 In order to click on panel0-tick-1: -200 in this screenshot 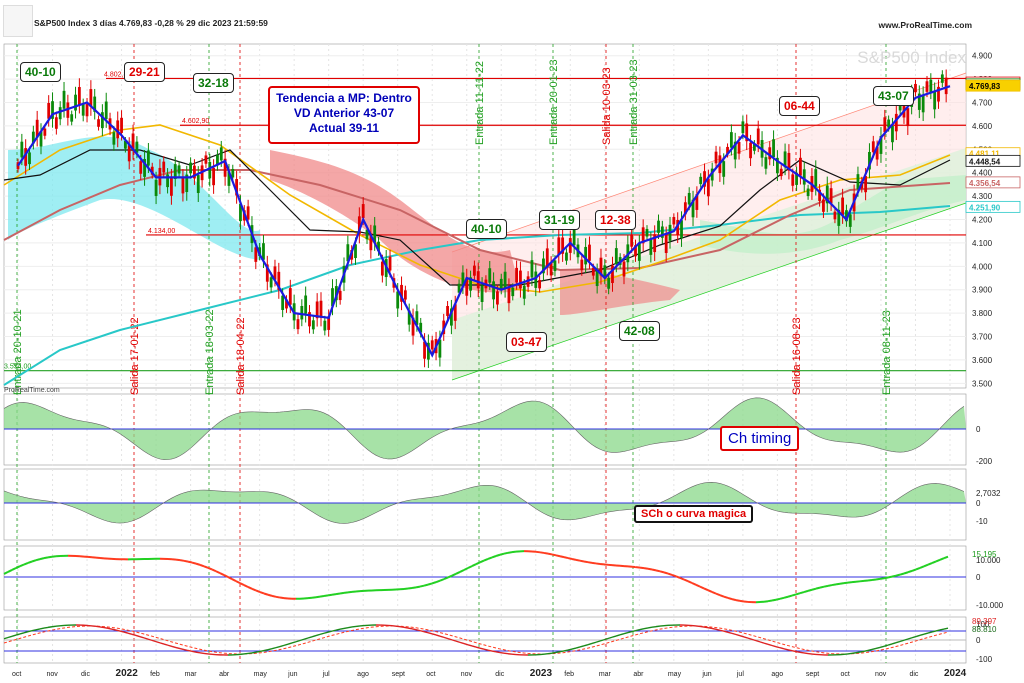, I will do `click(984, 461)`.